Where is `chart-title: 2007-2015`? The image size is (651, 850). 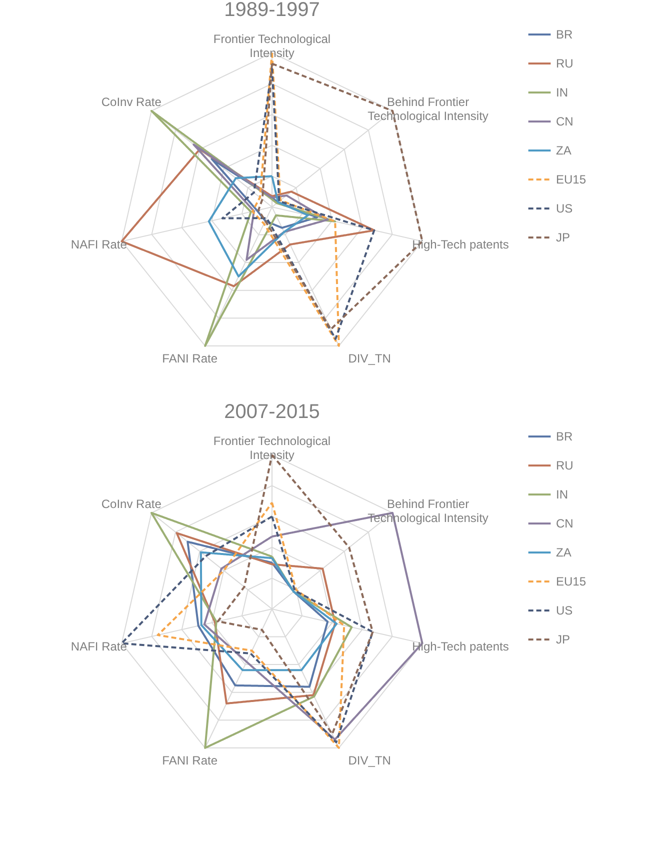
chart-title: 2007-2015 is located at coordinates (272, 412).